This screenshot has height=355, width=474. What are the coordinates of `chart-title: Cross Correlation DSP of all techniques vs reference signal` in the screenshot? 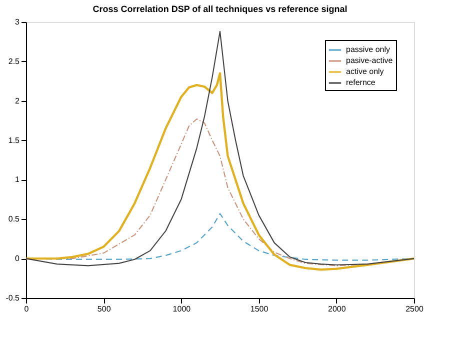 It's located at (220, 9).